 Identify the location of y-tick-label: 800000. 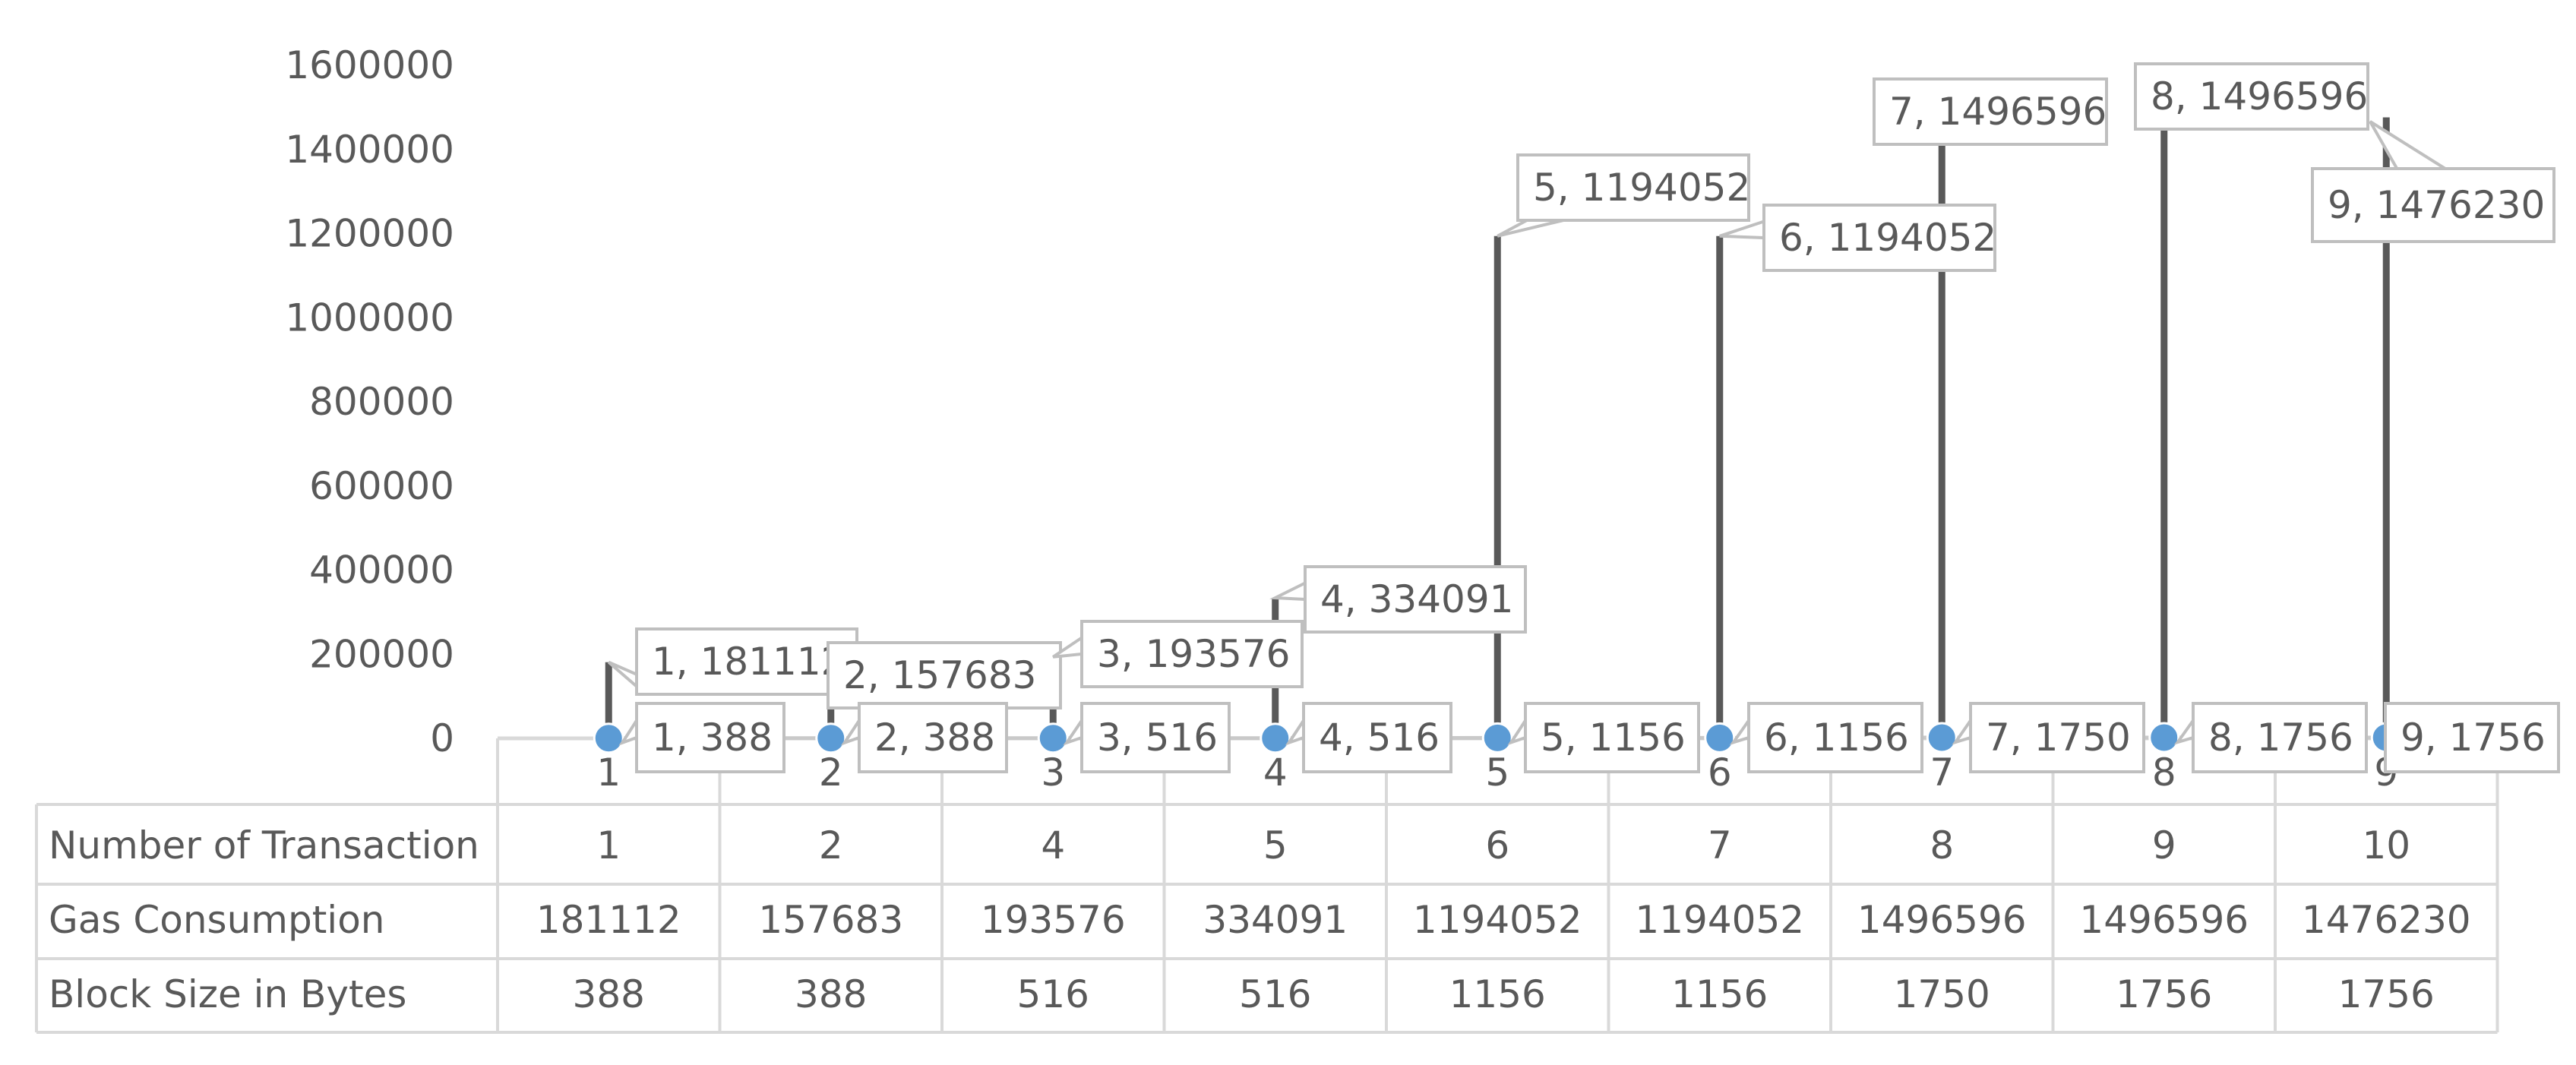
(381, 402).